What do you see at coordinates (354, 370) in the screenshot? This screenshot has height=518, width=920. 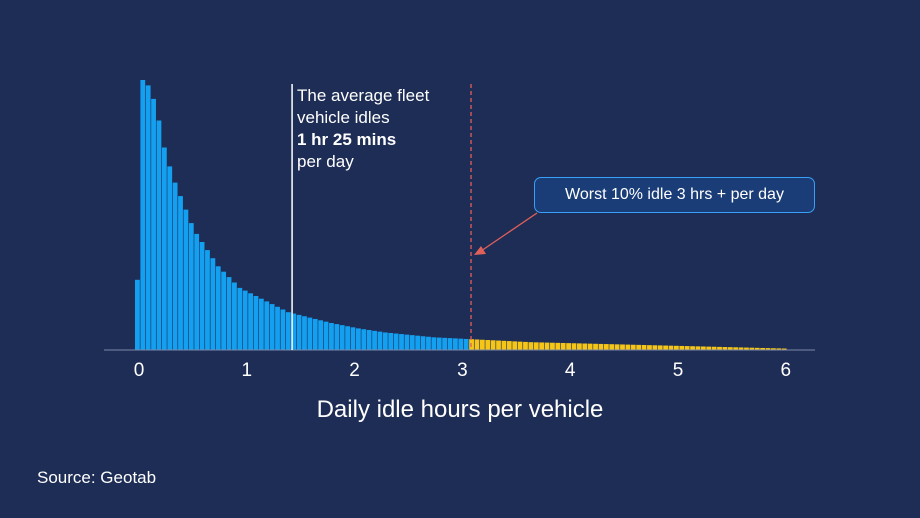 I see `x-tick-label: 2` at bounding box center [354, 370].